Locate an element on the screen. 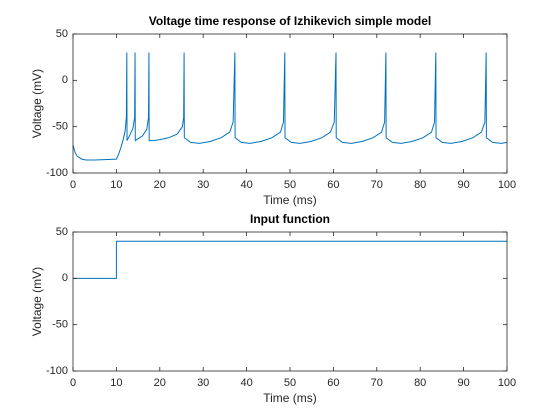 The height and width of the screenshot is (420, 560). data-line is located at coordinates (290, 259).